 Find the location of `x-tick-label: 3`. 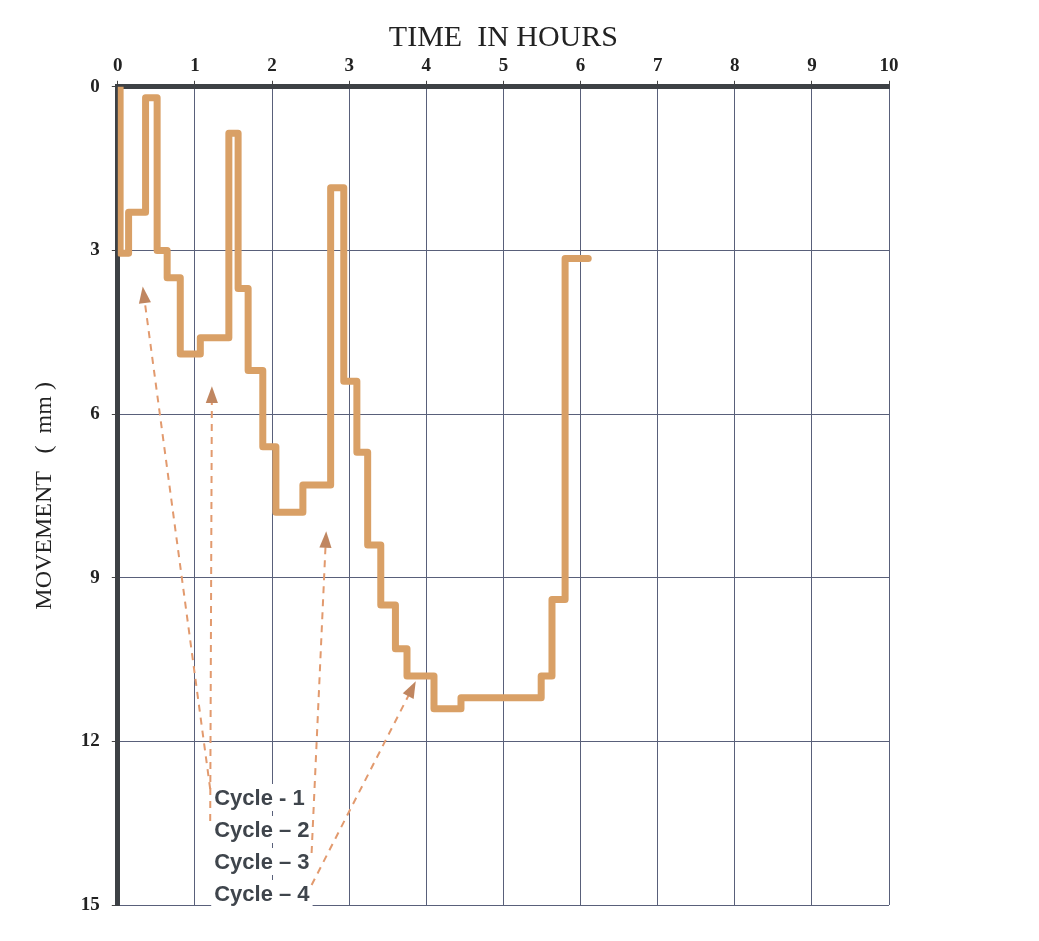

x-tick-label: 3 is located at coordinates (349, 65).